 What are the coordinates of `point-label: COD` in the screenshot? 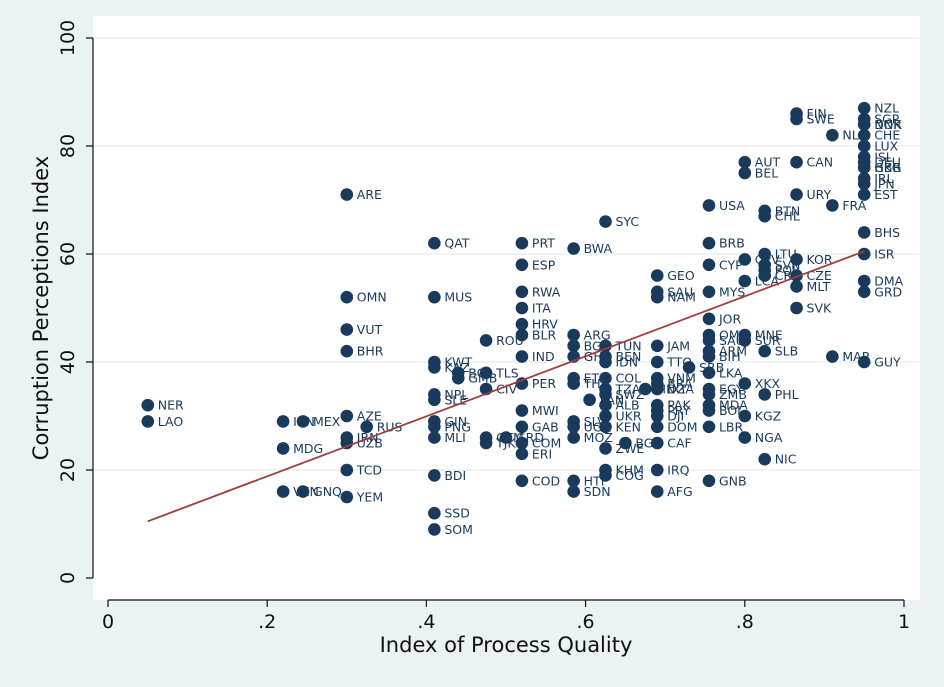 It's located at (546, 480).